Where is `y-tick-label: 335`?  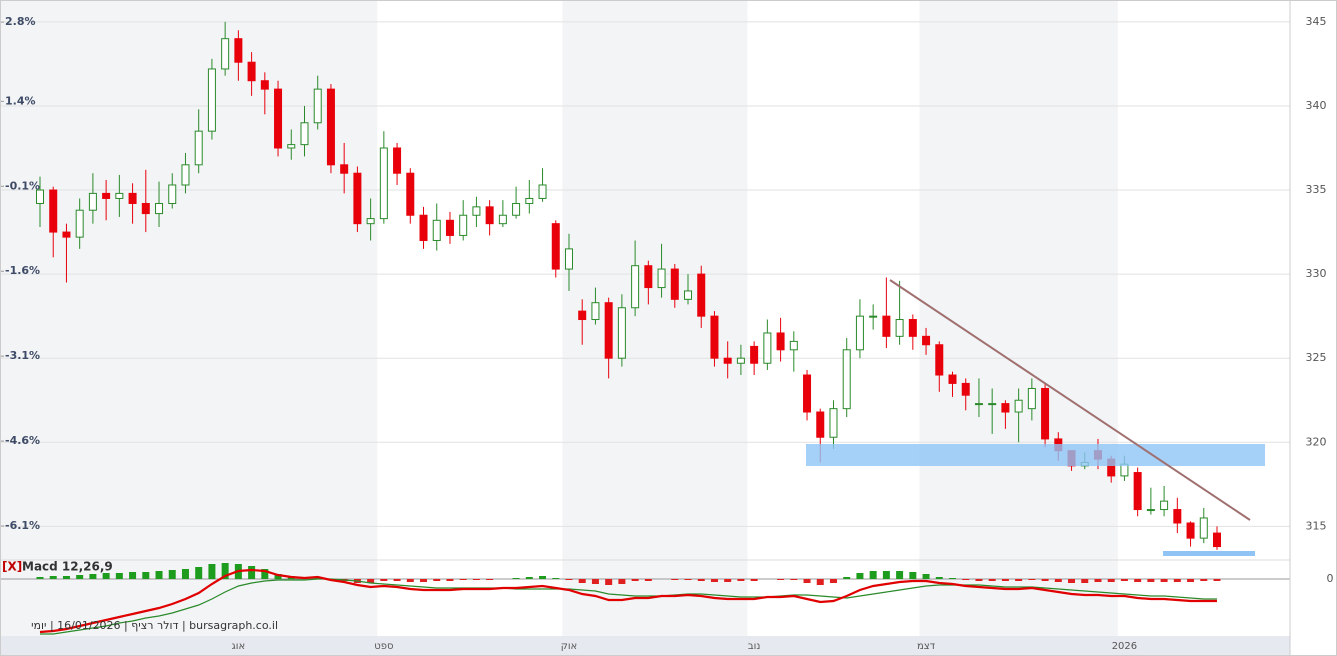 y-tick-label: 335 is located at coordinates (1316, 189).